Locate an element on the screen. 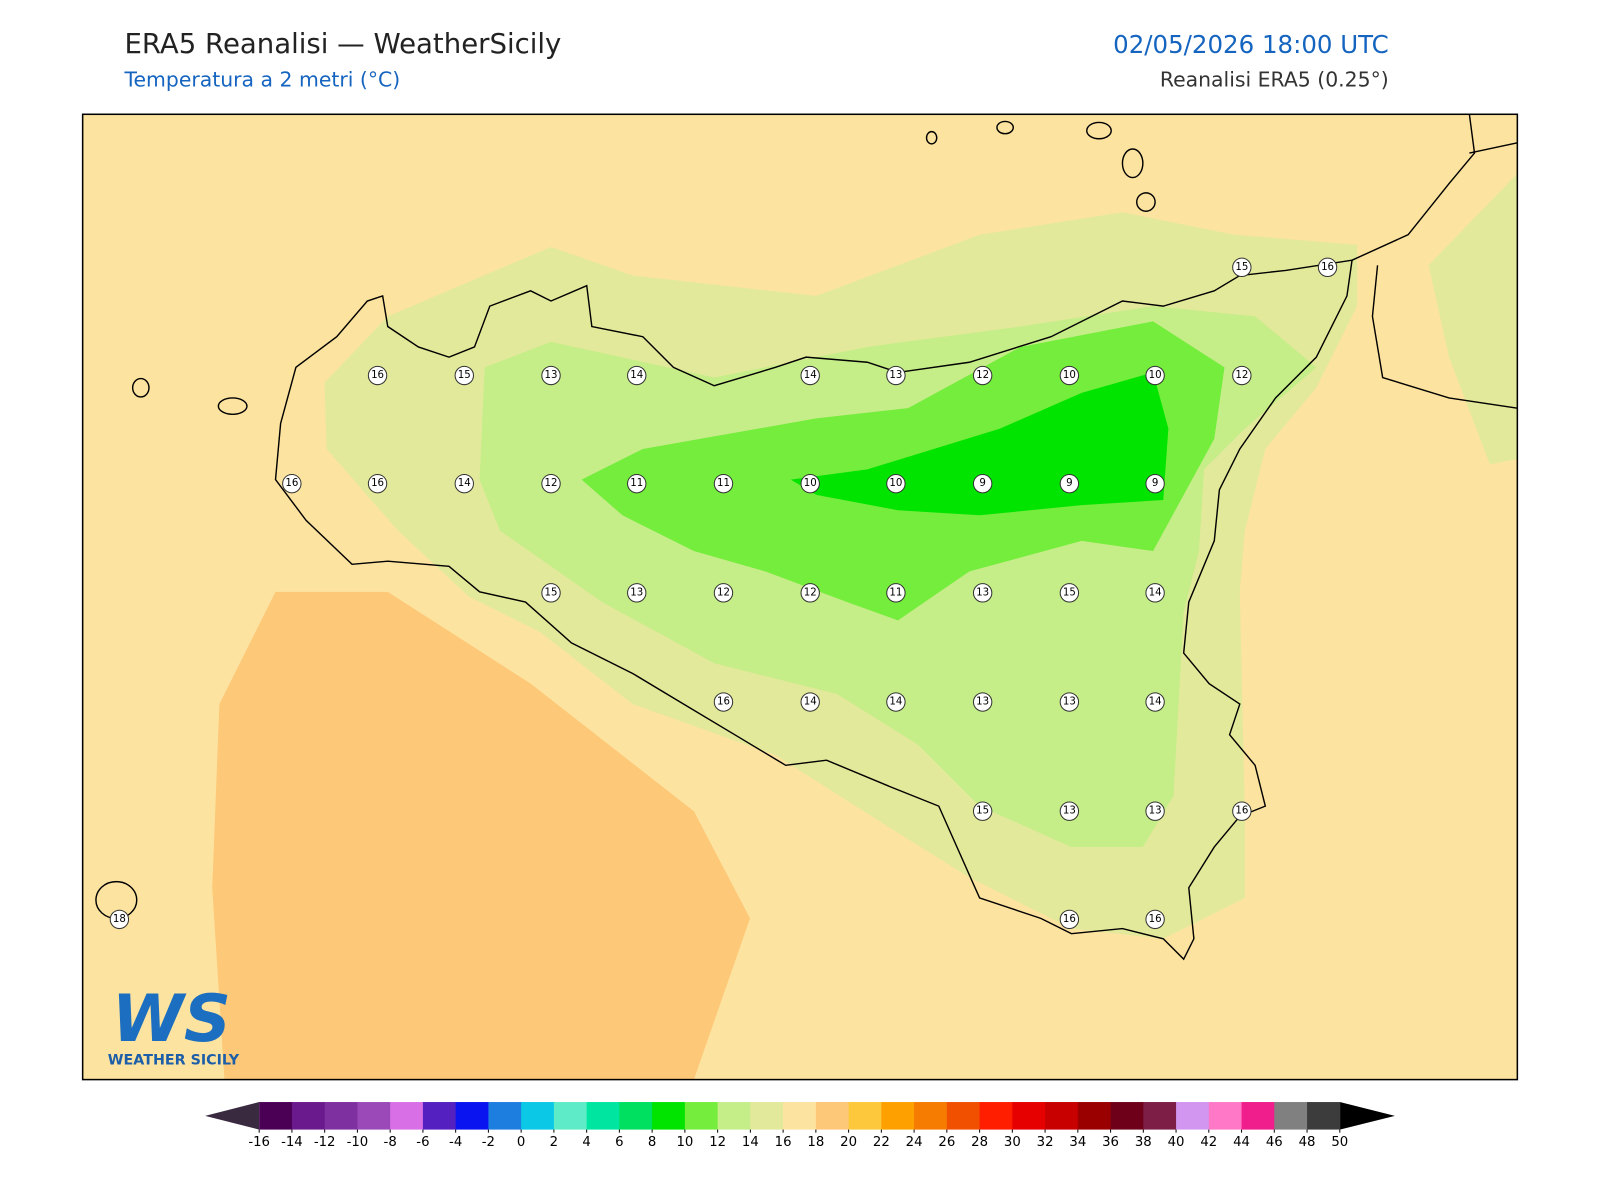  temperature-band is located at coordinates (481, 835).